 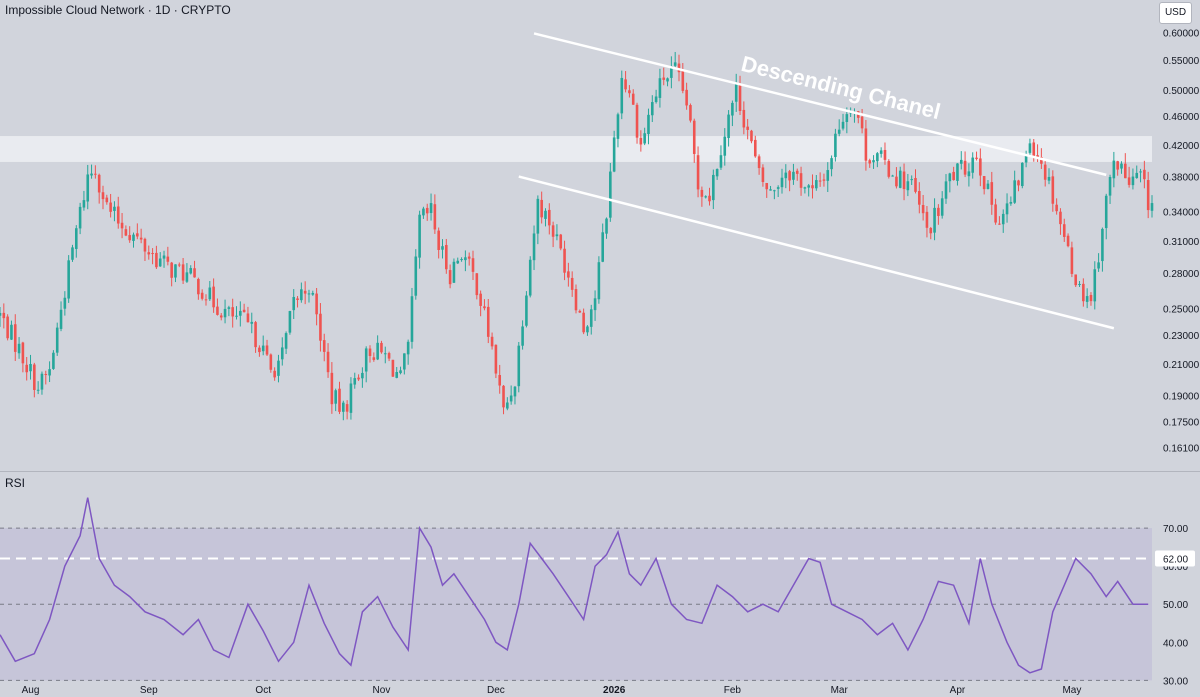 I want to click on time-tick-label: Nov, so click(x=382, y=690).